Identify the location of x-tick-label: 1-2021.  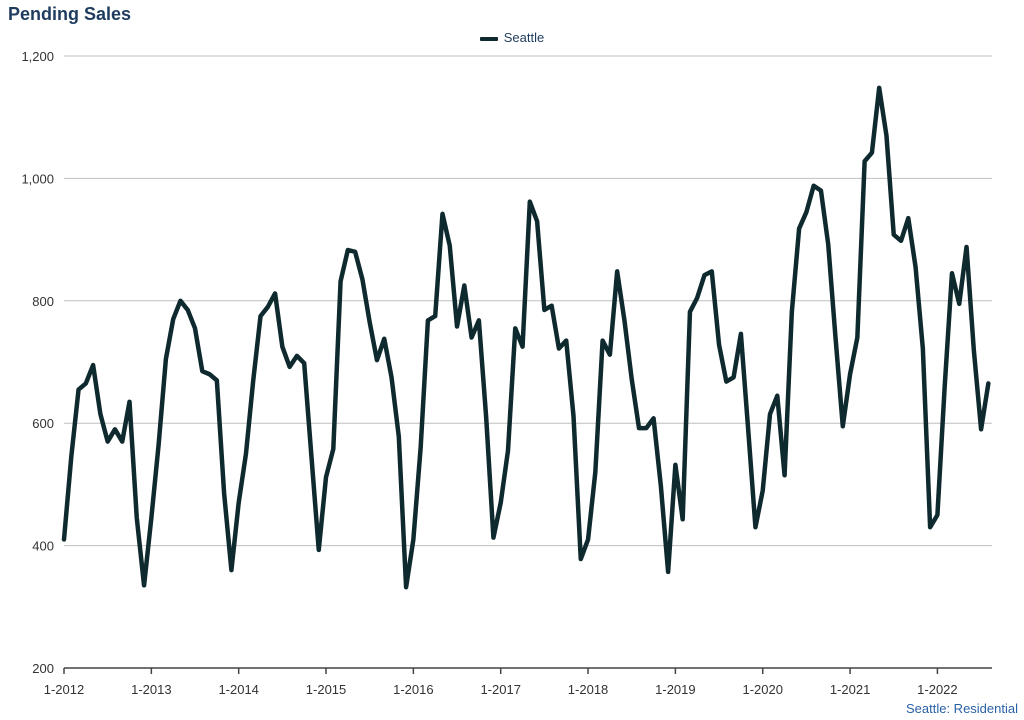
(850, 689).